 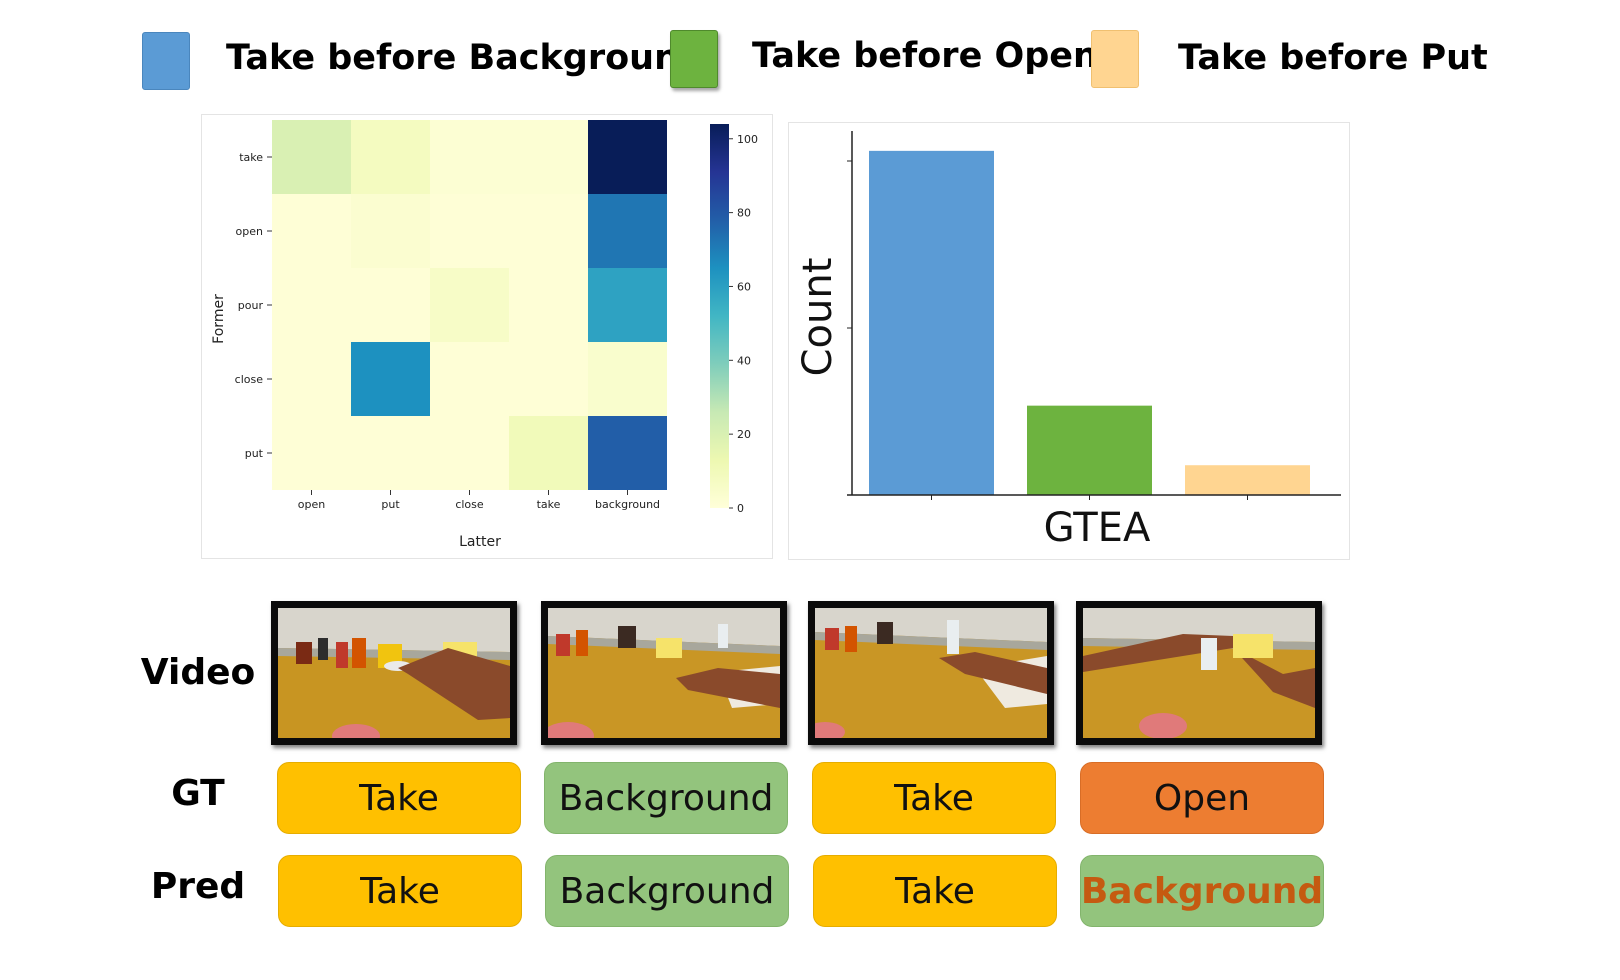 I want to click on heatmap-ylabel: Former, so click(x=219, y=319).